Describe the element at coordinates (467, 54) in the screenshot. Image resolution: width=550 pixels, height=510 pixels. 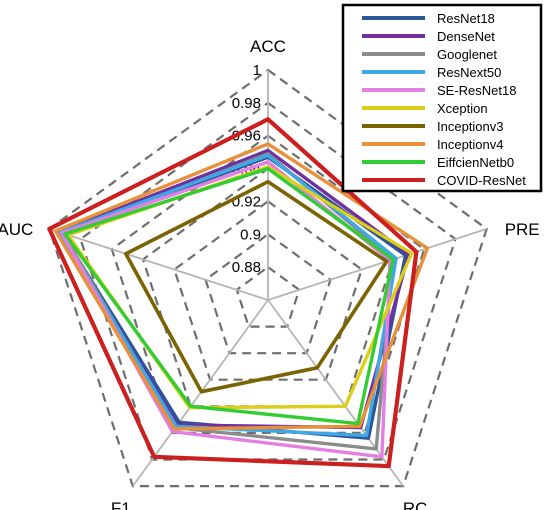
I see `legend-label: Googlenet` at that location.